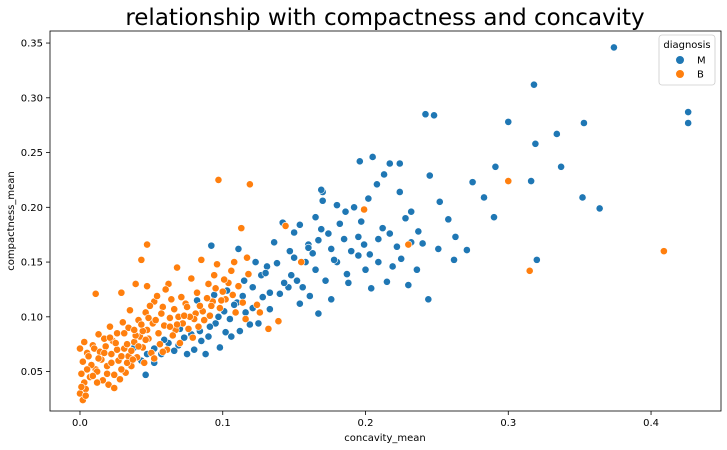  Describe the element at coordinates (701, 61) in the screenshot. I see `legend-label-m: M` at that location.